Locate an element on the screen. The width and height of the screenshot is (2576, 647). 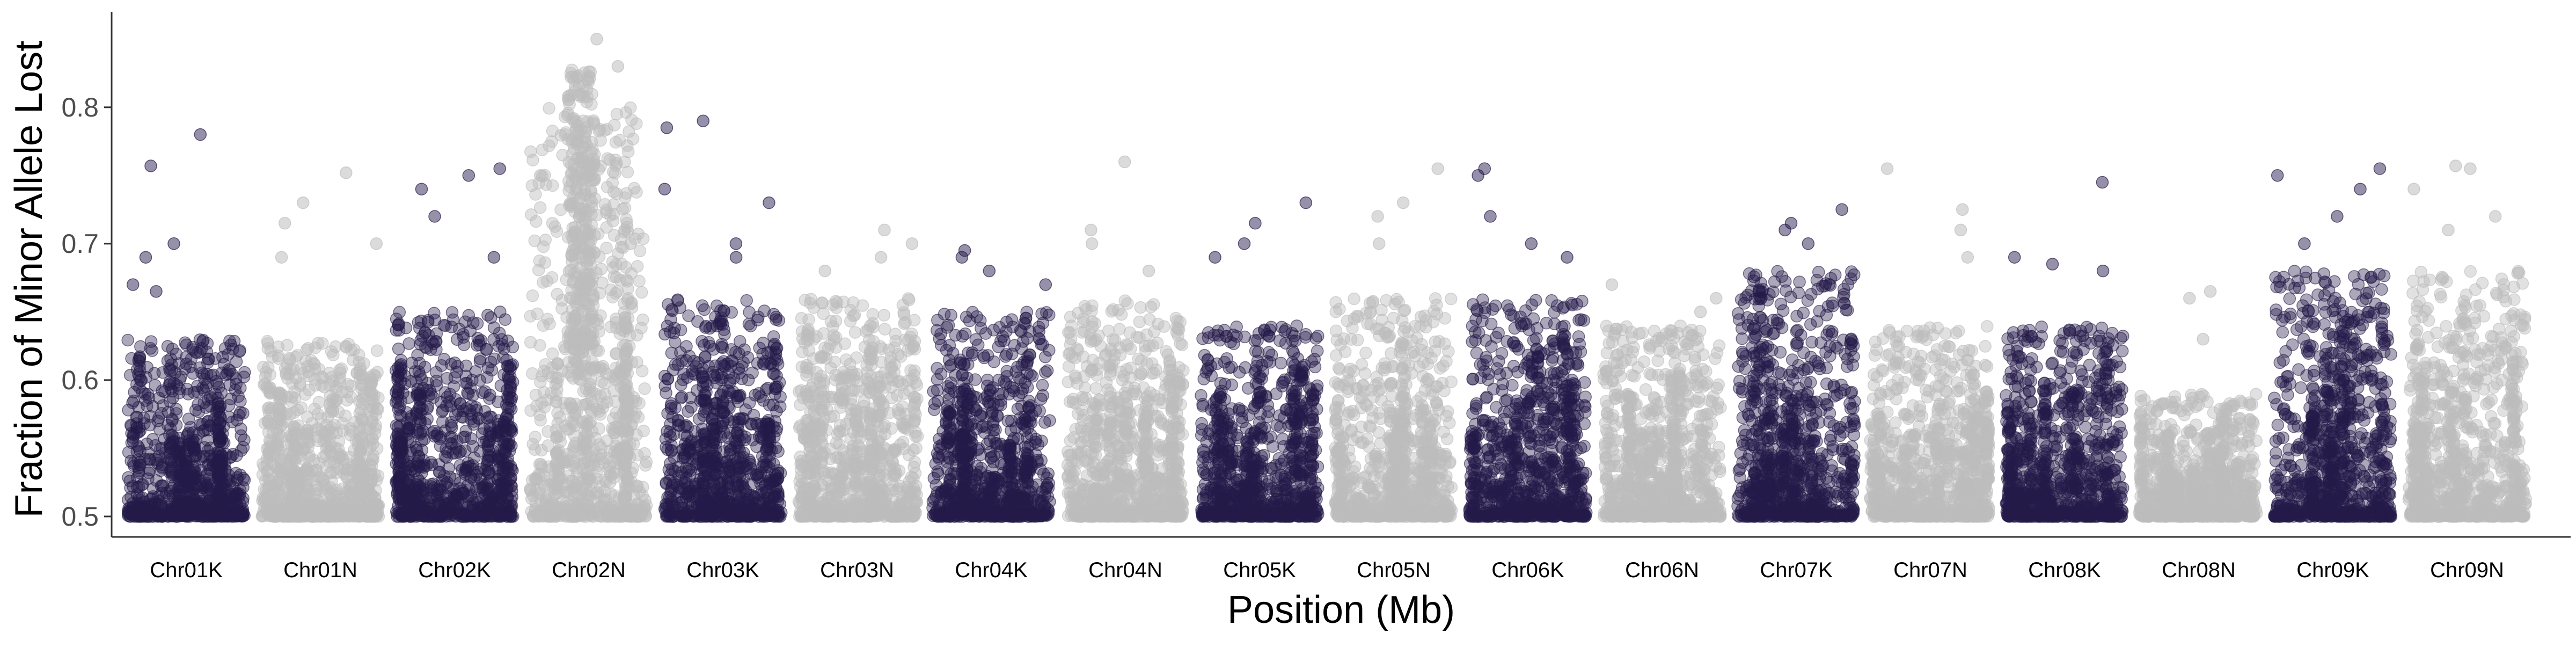
series-Chr02N is located at coordinates (588, 278).